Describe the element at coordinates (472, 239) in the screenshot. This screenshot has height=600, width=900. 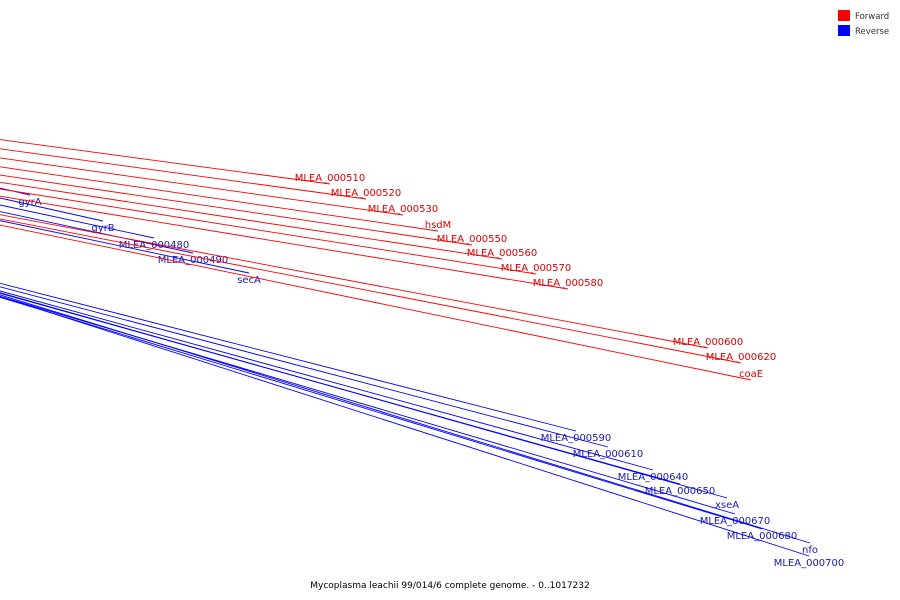
I see `gene-label-mlea_000550: MLEA_000550` at that location.